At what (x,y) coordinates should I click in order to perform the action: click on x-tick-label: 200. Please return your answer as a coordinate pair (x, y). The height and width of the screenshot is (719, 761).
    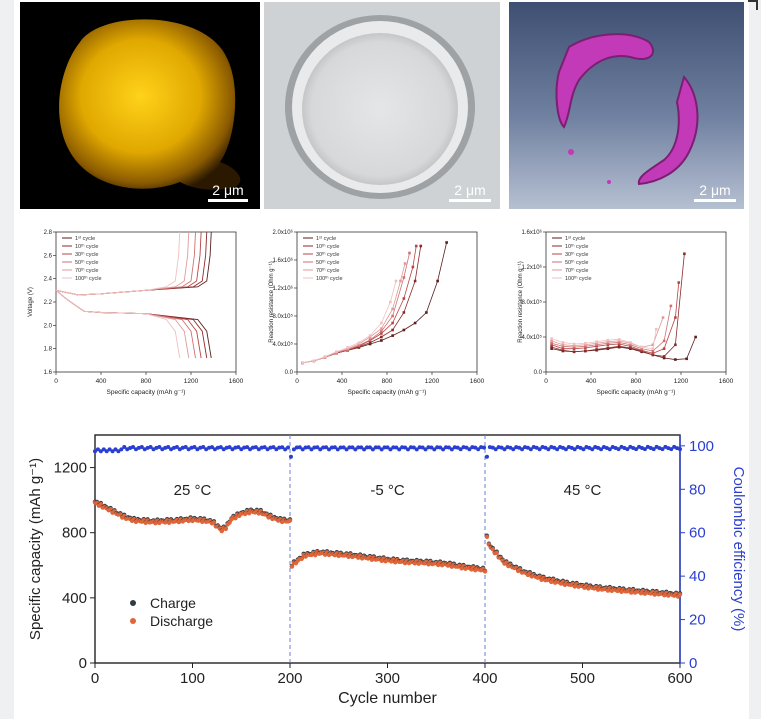
    Looking at the image, I should click on (289, 678).